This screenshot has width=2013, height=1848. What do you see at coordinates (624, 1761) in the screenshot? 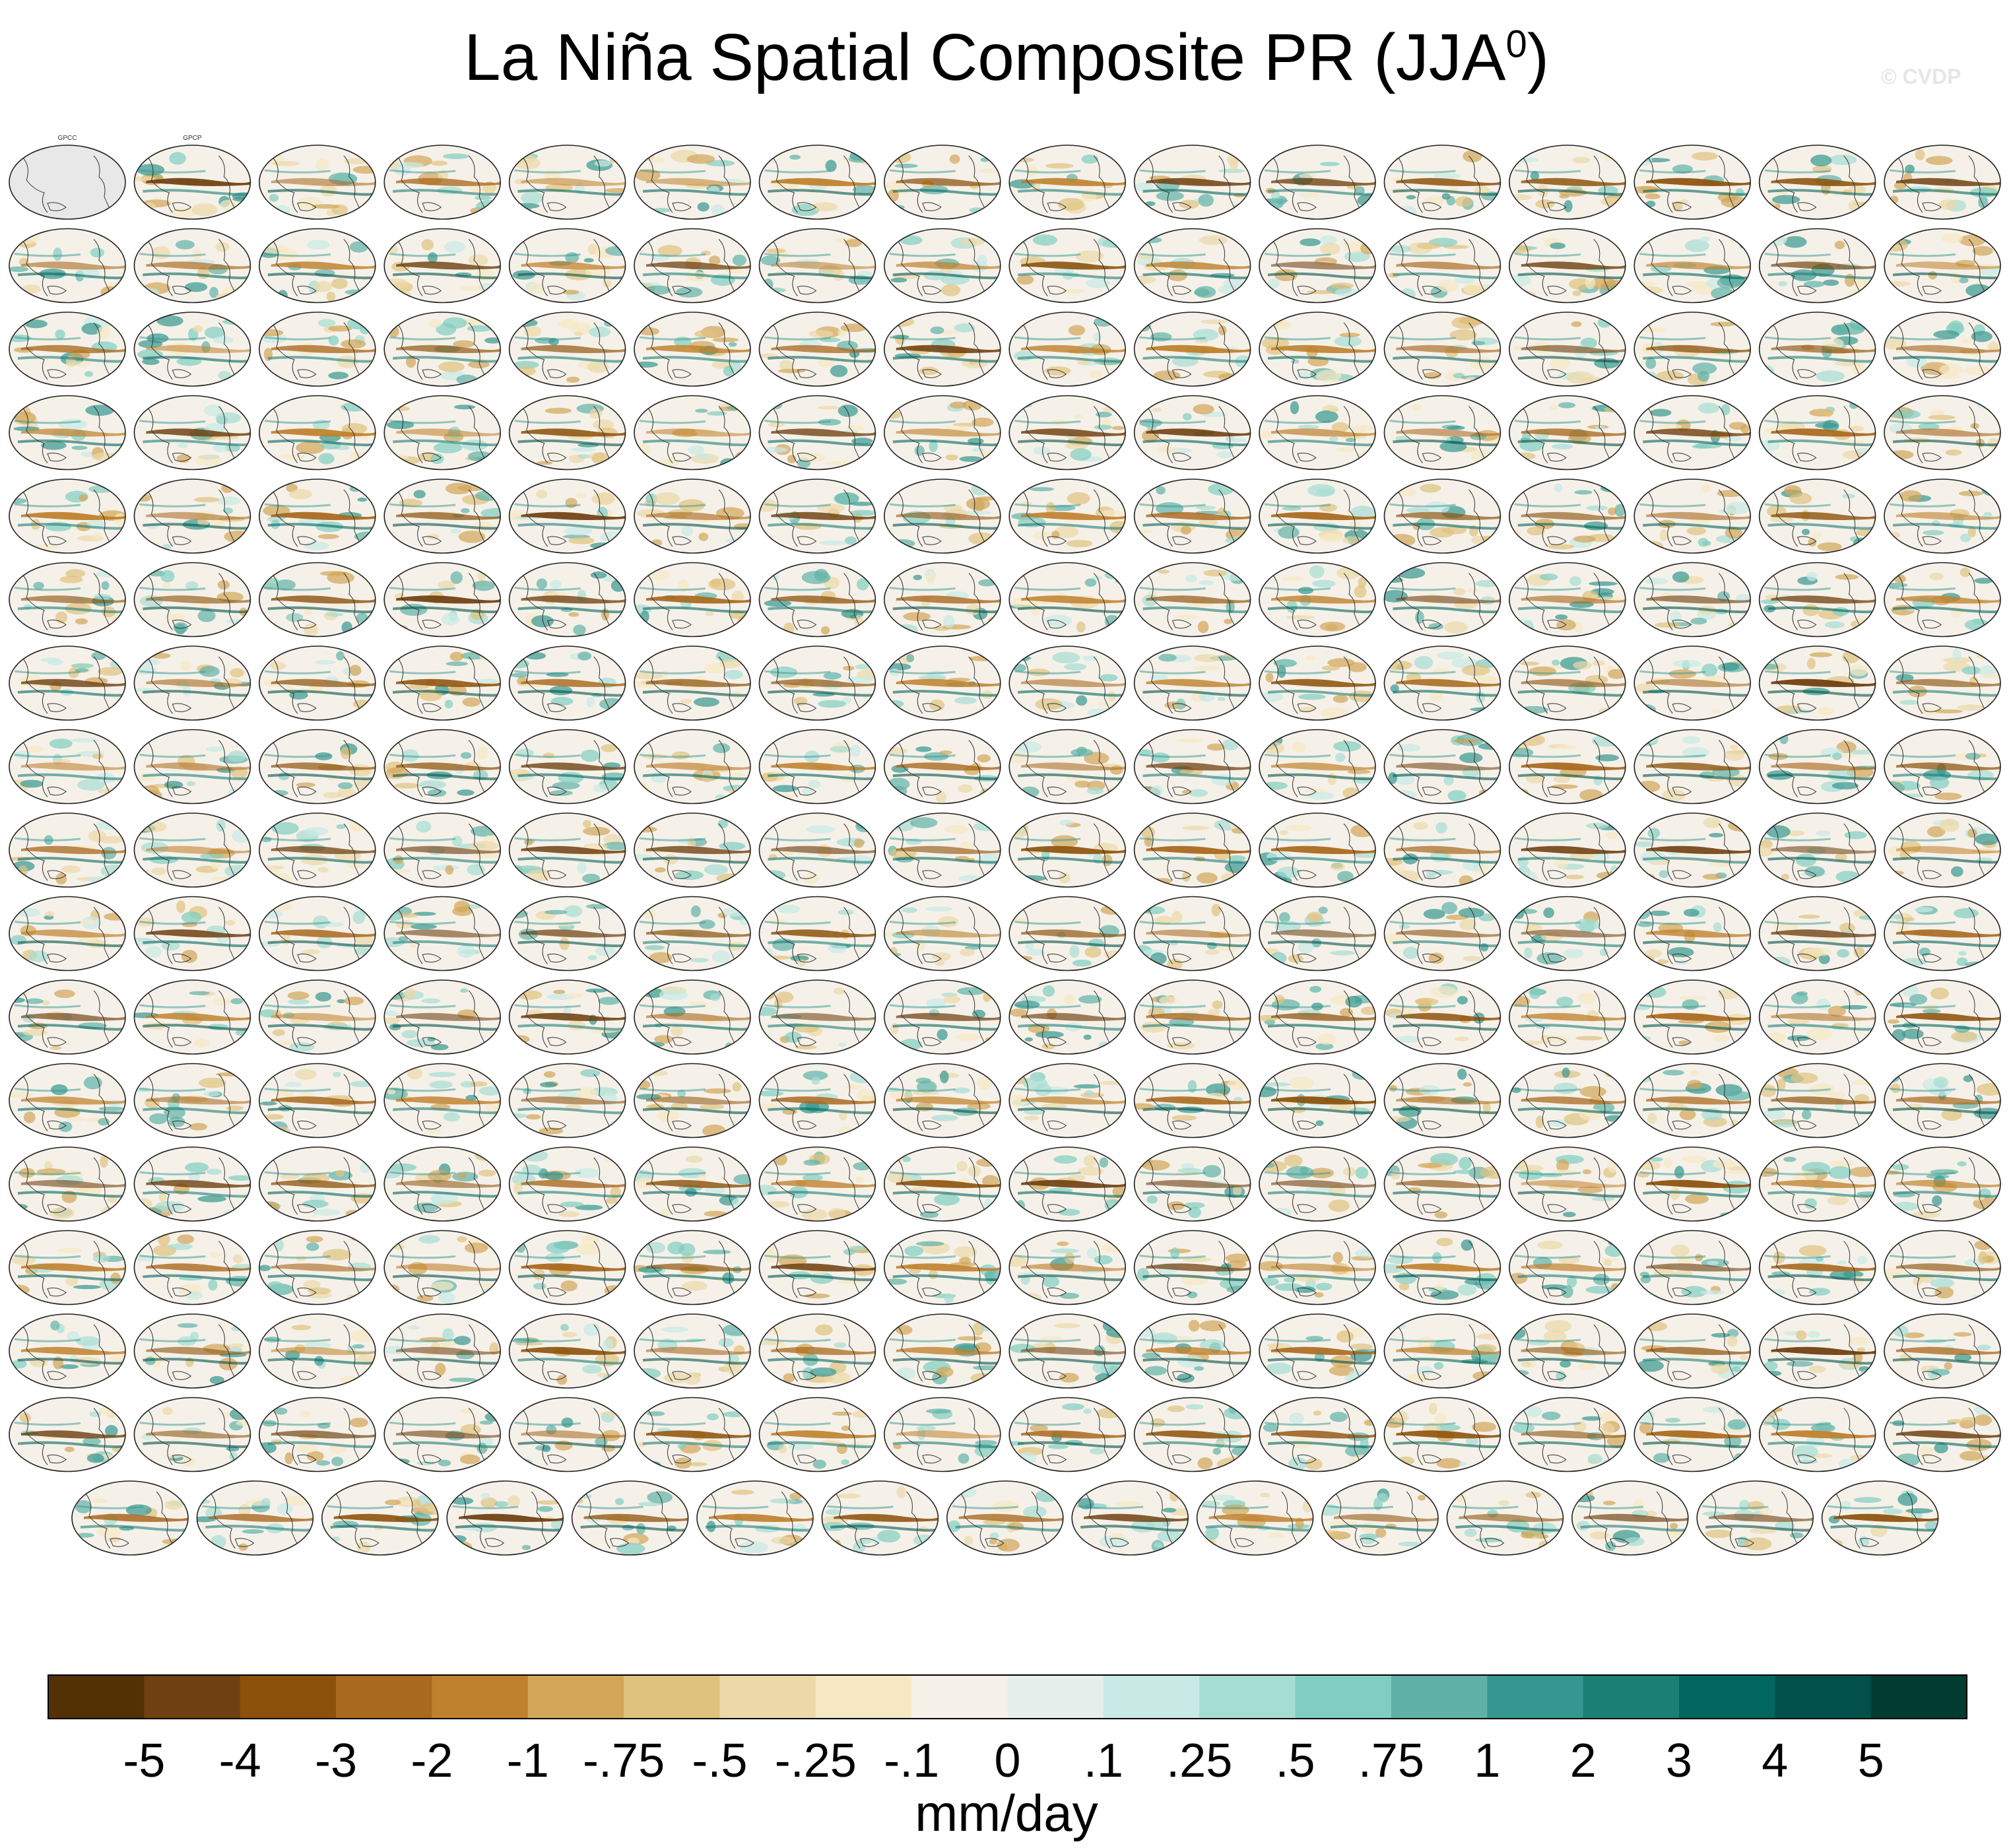
I see `colorbar-tick-label: -.75` at bounding box center [624, 1761].